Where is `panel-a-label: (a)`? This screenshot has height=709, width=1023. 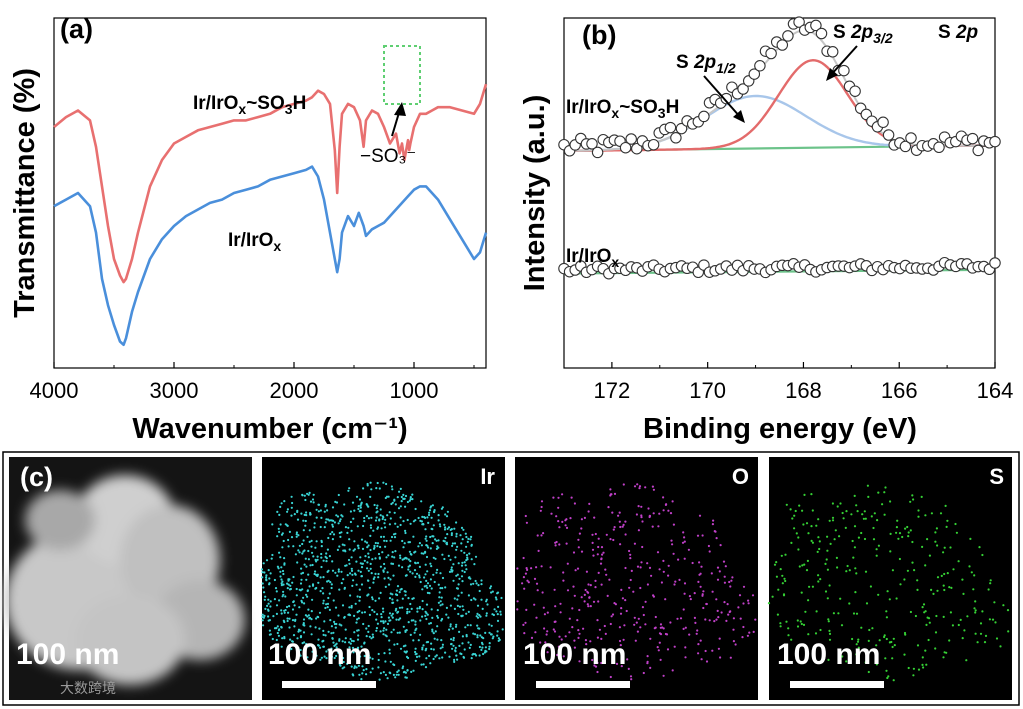
panel-a-label: (a) is located at coordinates (76, 29).